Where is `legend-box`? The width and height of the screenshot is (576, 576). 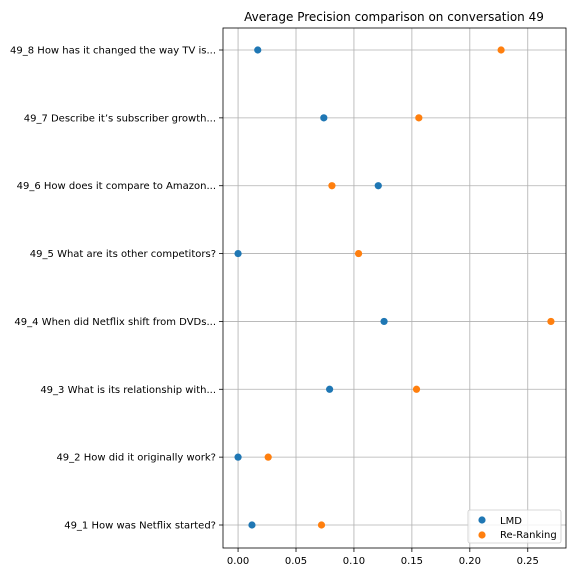 legend-box is located at coordinates (514, 526).